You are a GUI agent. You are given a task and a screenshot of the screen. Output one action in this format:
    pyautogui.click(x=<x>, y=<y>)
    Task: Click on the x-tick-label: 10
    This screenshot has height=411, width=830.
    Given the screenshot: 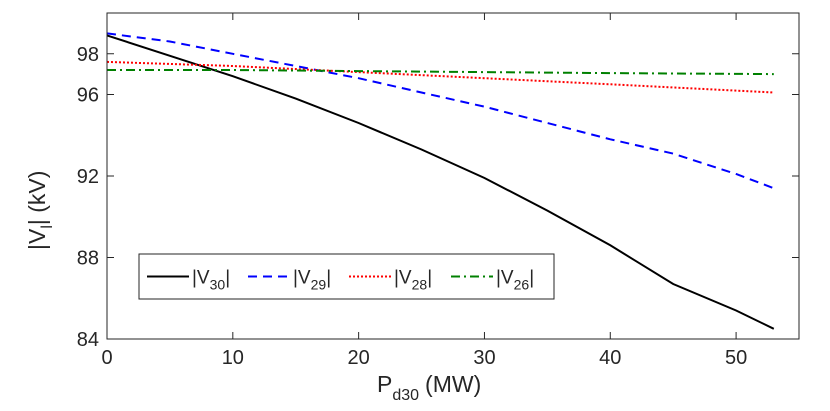 What is the action you would take?
    pyautogui.click(x=233, y=358)
    